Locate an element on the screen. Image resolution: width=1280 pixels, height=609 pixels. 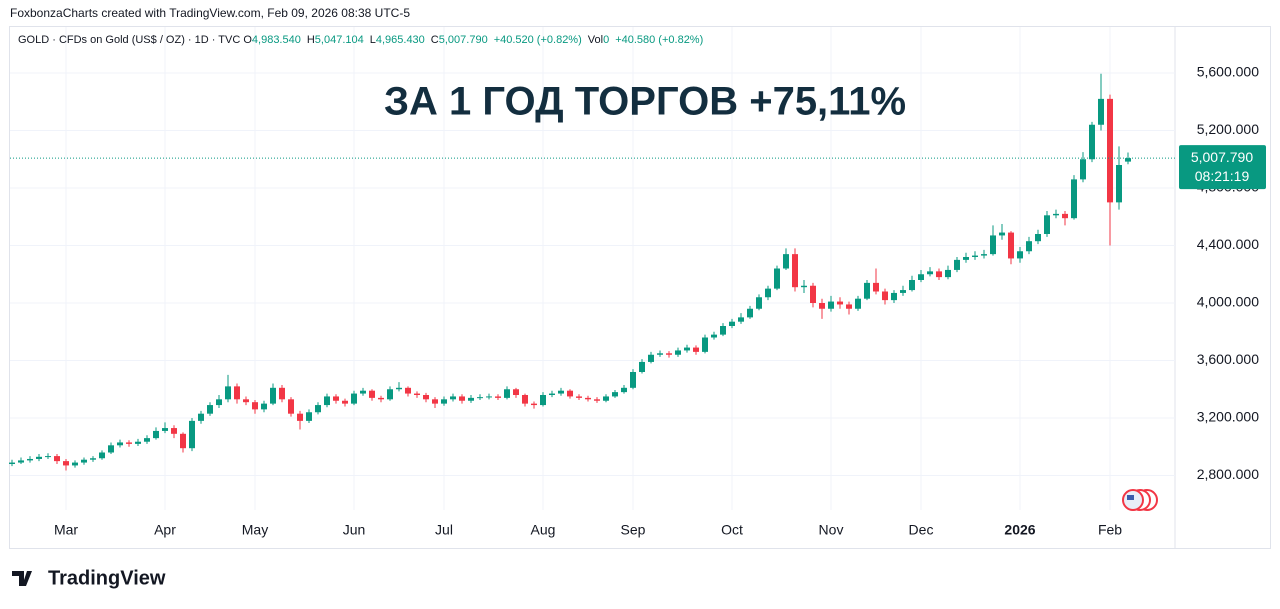
x-tick-label: May is located at coordinates (255, 530).